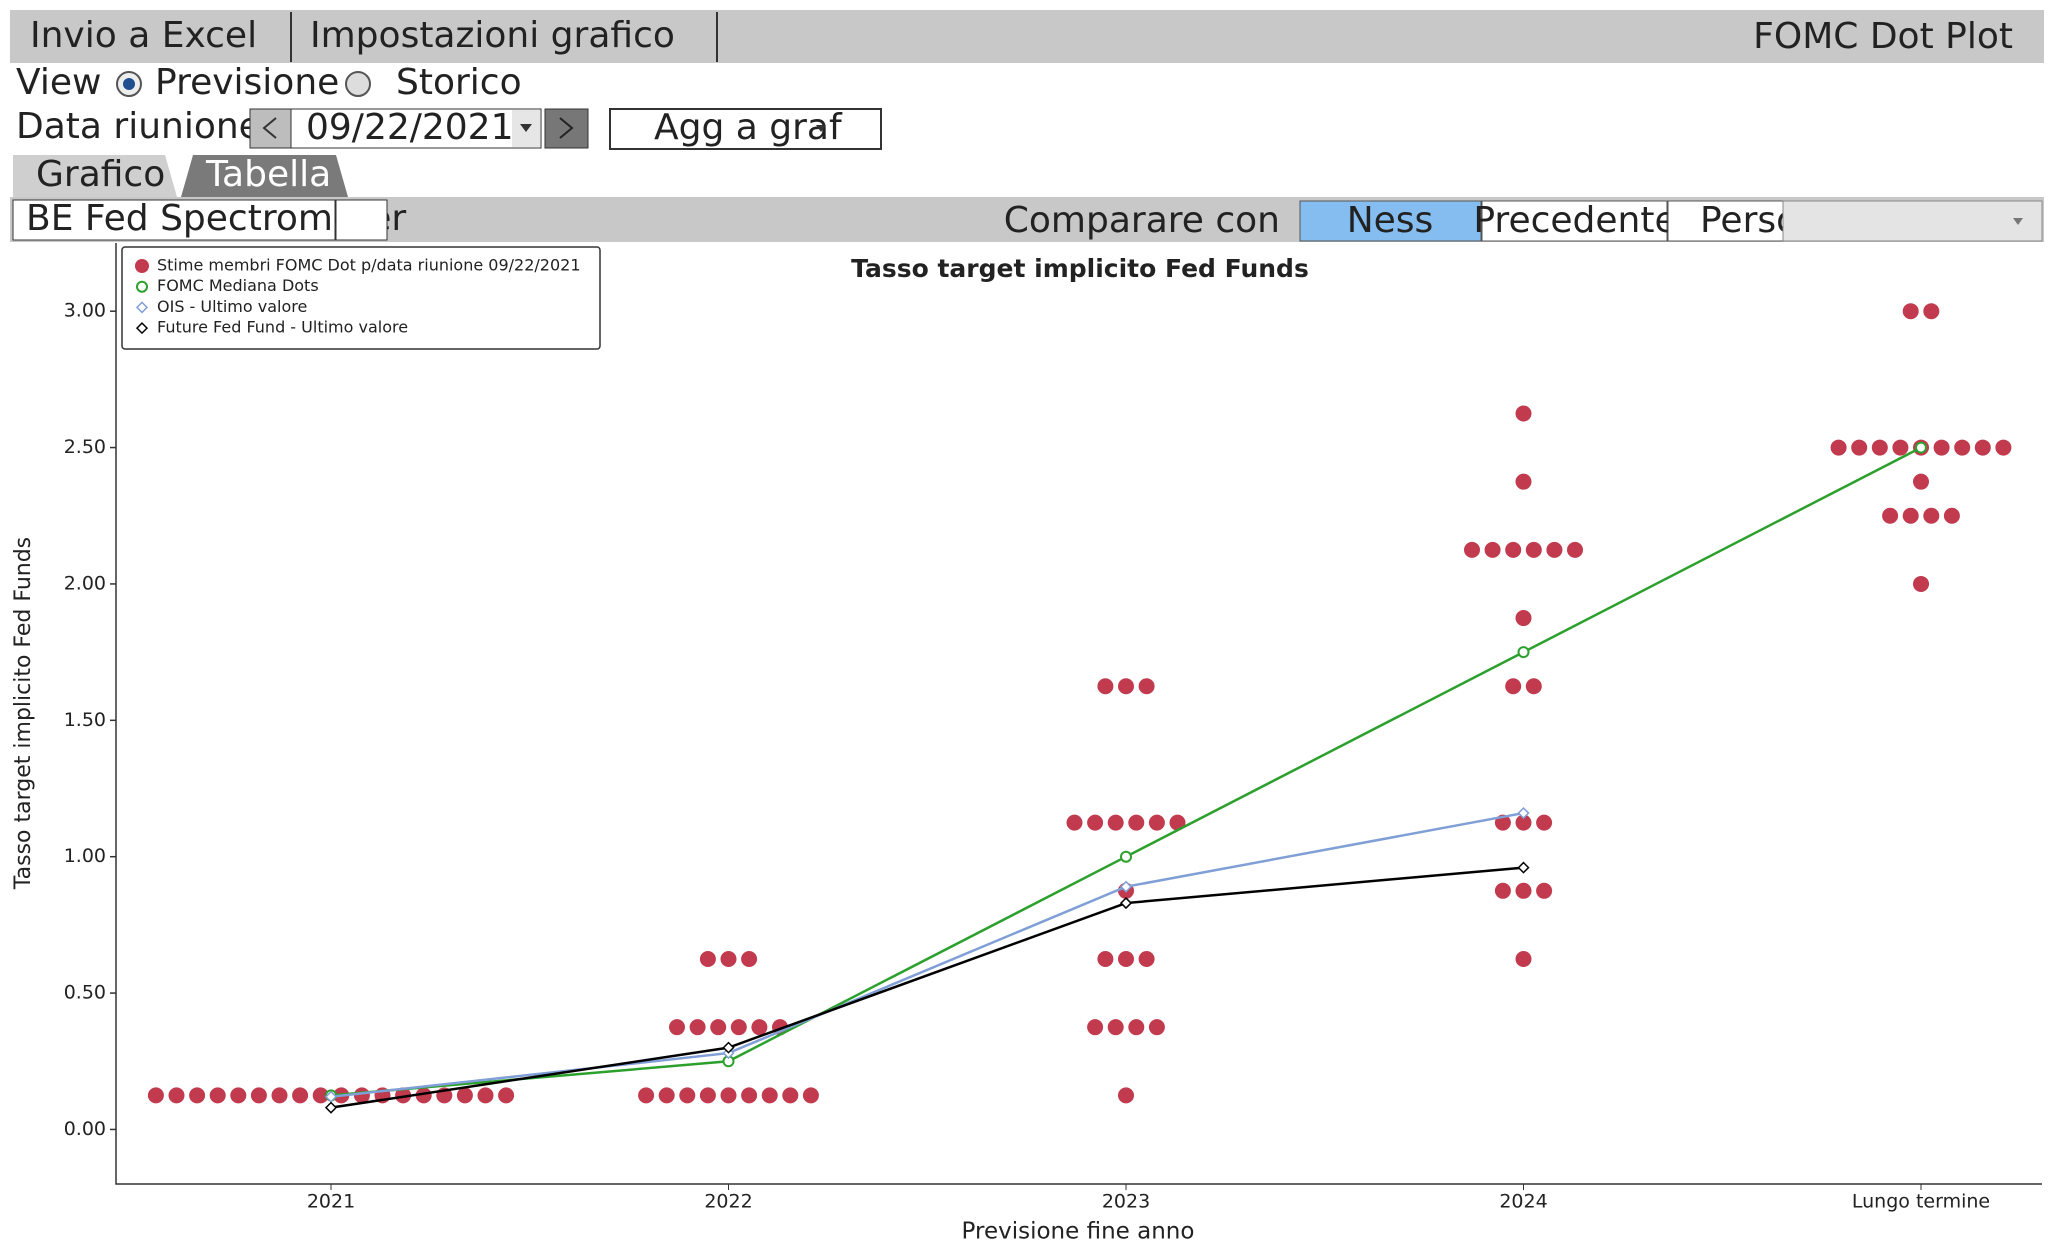 This screenshot has height=1243, width=2048. I want to click on x-tick-label: 2023, so click(1126, 1202).